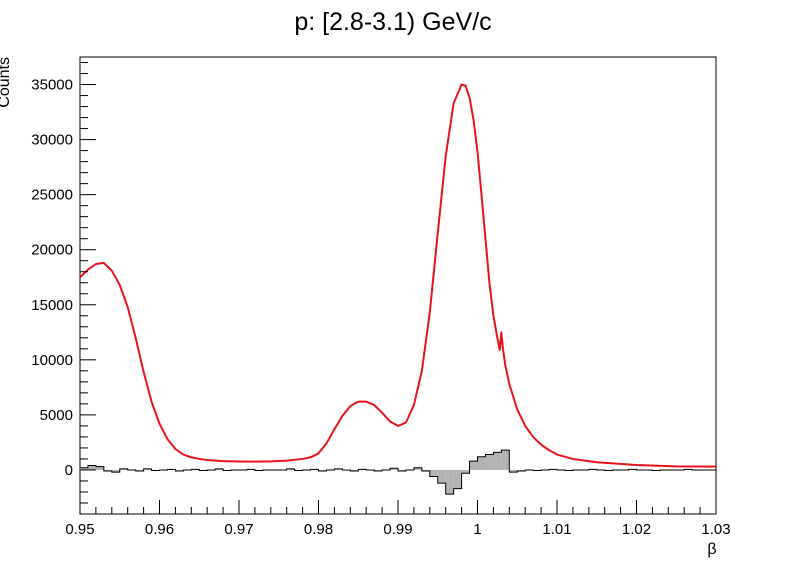 This screenshot has width=796, height=572. Describe the element at coordinates (52, 140) in the screenshot. I see `y-tick-label: 30000` at that location.